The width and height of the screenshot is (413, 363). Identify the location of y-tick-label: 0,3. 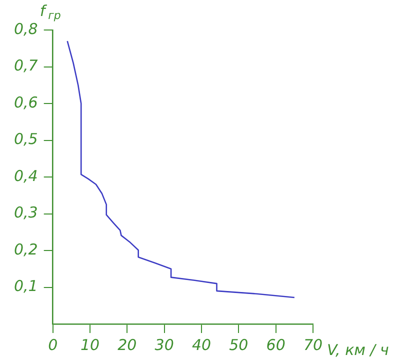
(26, 213).